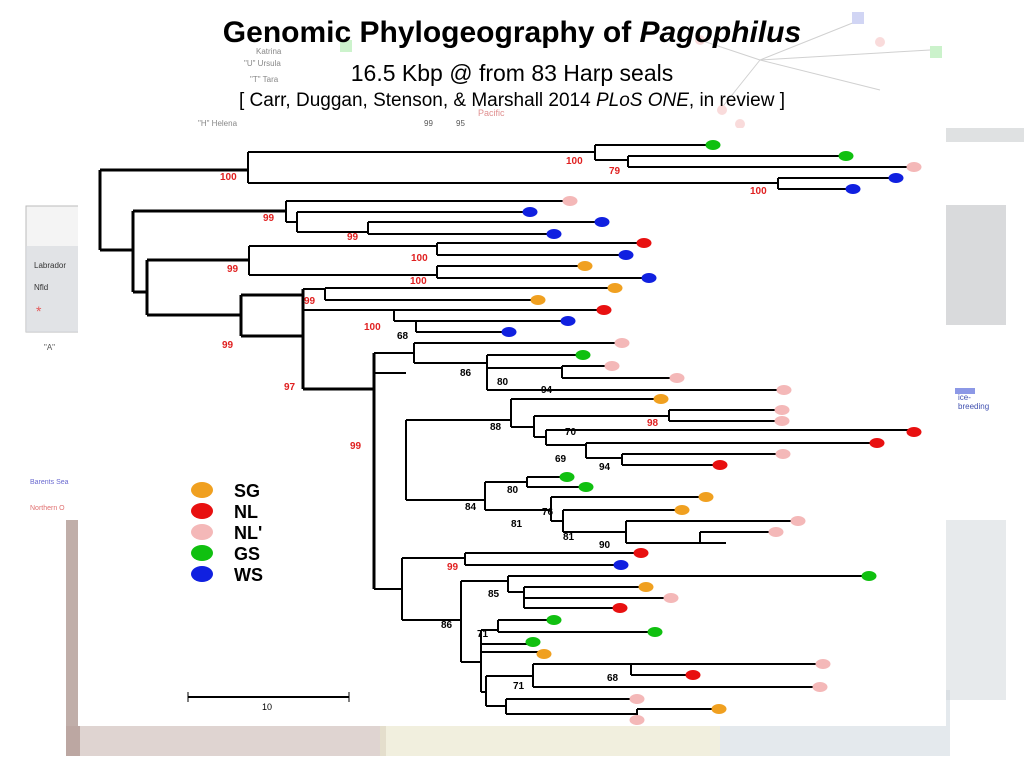 This screenshot has height=768, width=1024. What do you see at coordinates (973, 406) in the screenshot?
I see `bg-label-breeding: breeding` at bounding box center [973, 406].